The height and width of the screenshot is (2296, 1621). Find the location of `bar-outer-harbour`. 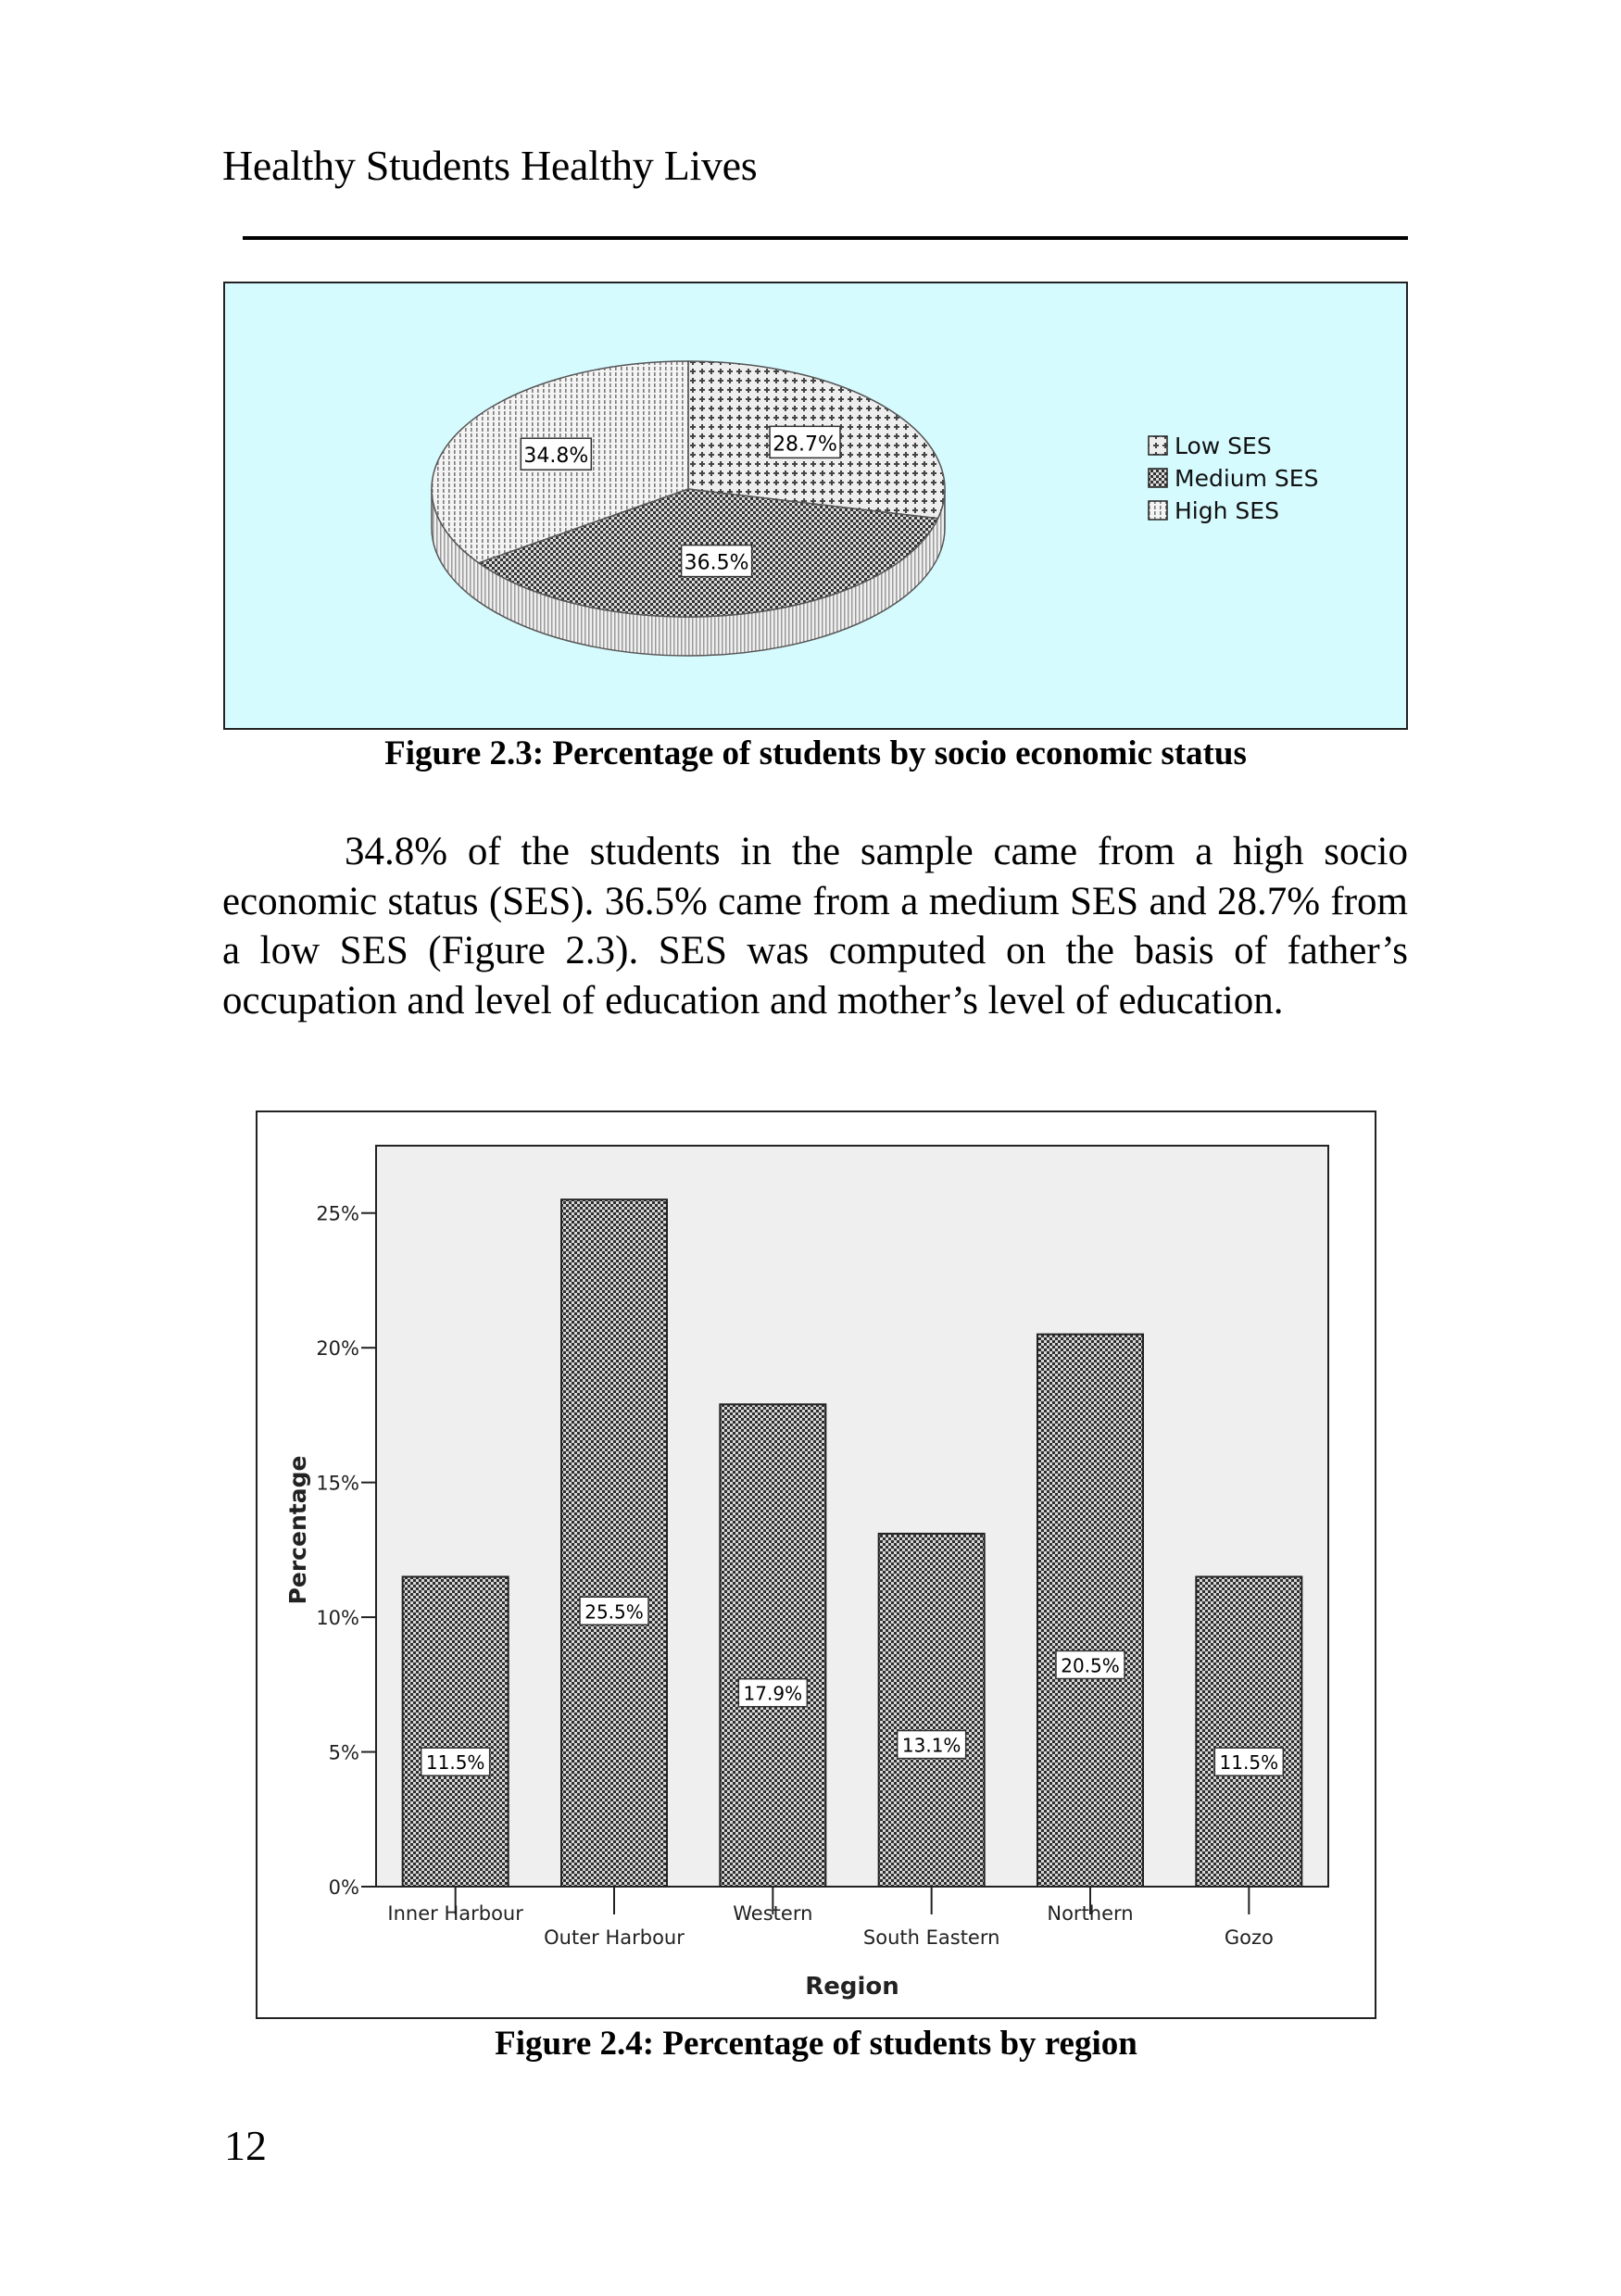

bar-outer-harbour is located at coordinates (614, 1543).